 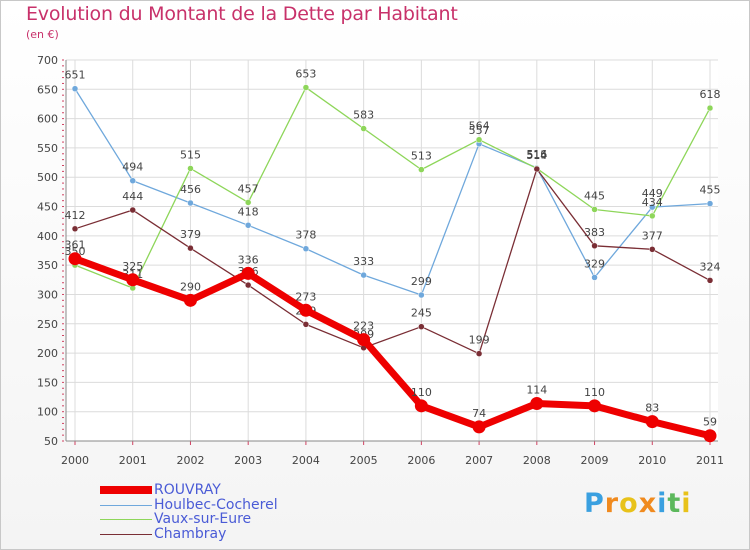 I want to click on logo-letter: o, so click(x=629, y=503).